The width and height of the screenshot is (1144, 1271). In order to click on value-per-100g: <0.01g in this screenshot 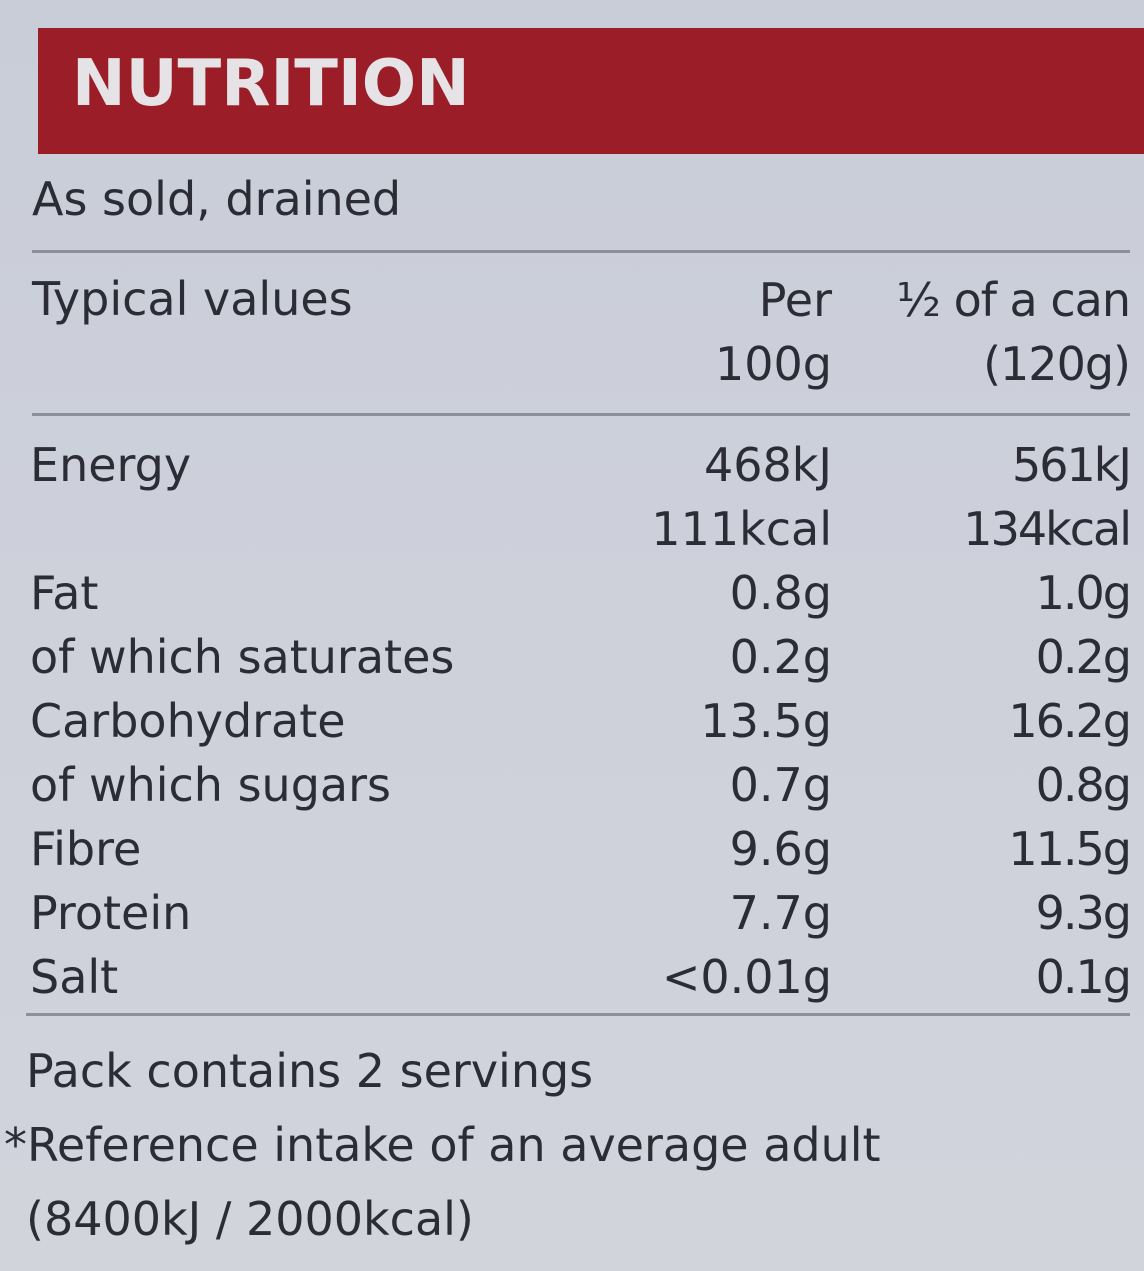, I will do `click(746, 977)`.